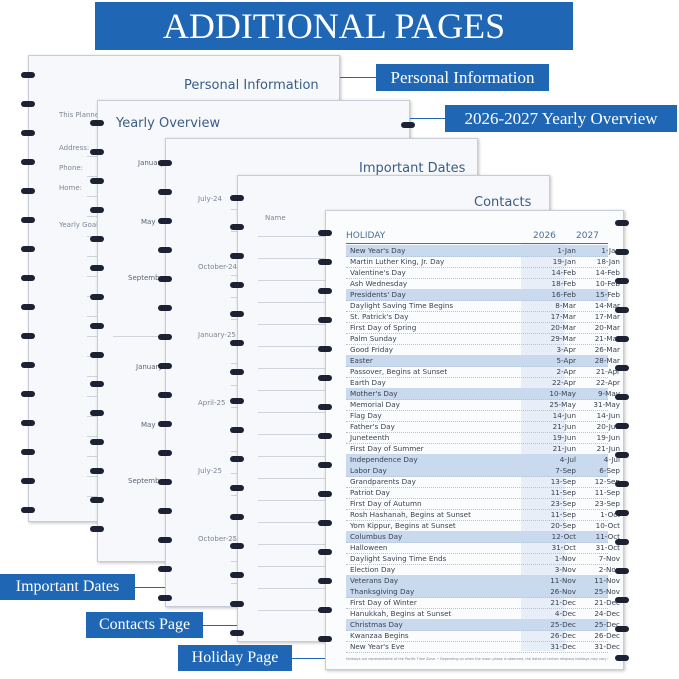 The image size is (679, 679). Describe the element at coordinates (607, 591) in the screenshot. I see `date-cell: 25-Nov` at that location.